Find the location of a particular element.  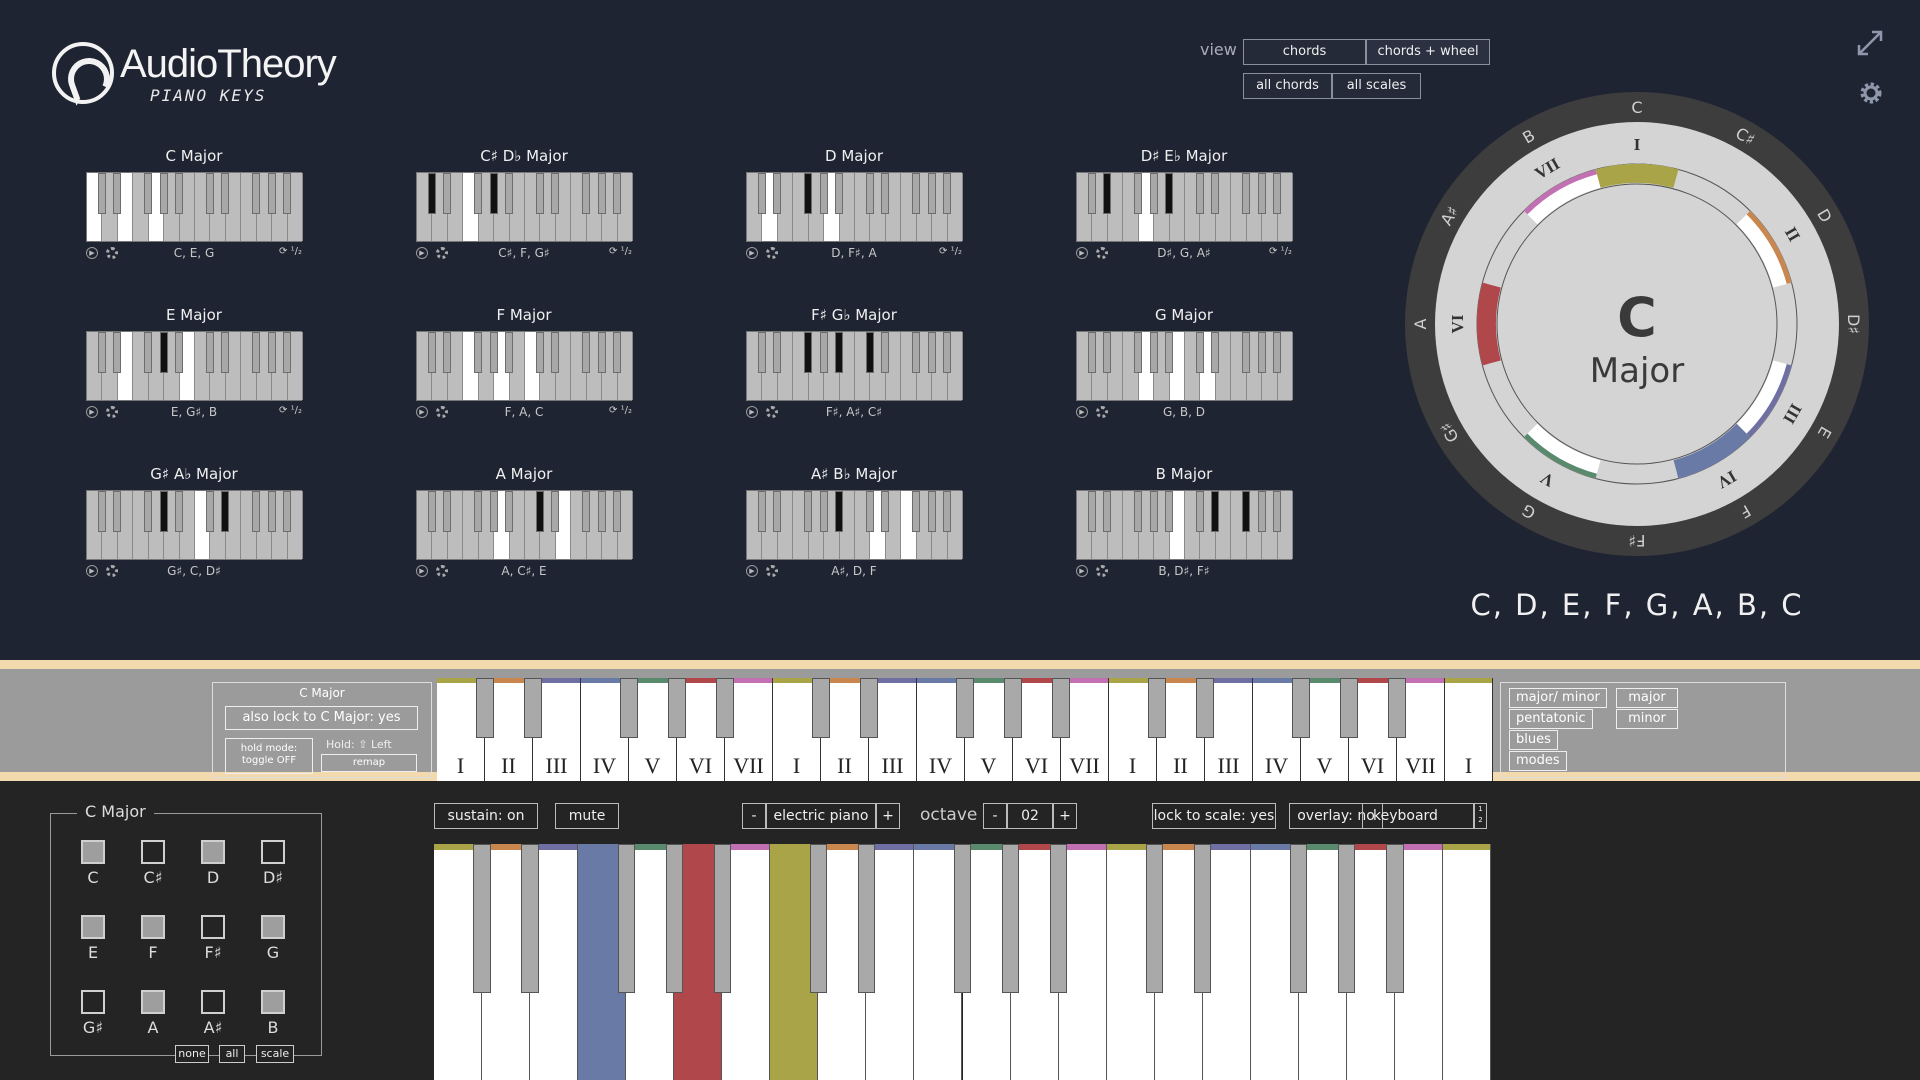

select-scale-button: scale is located at coordinates (275, 1054).